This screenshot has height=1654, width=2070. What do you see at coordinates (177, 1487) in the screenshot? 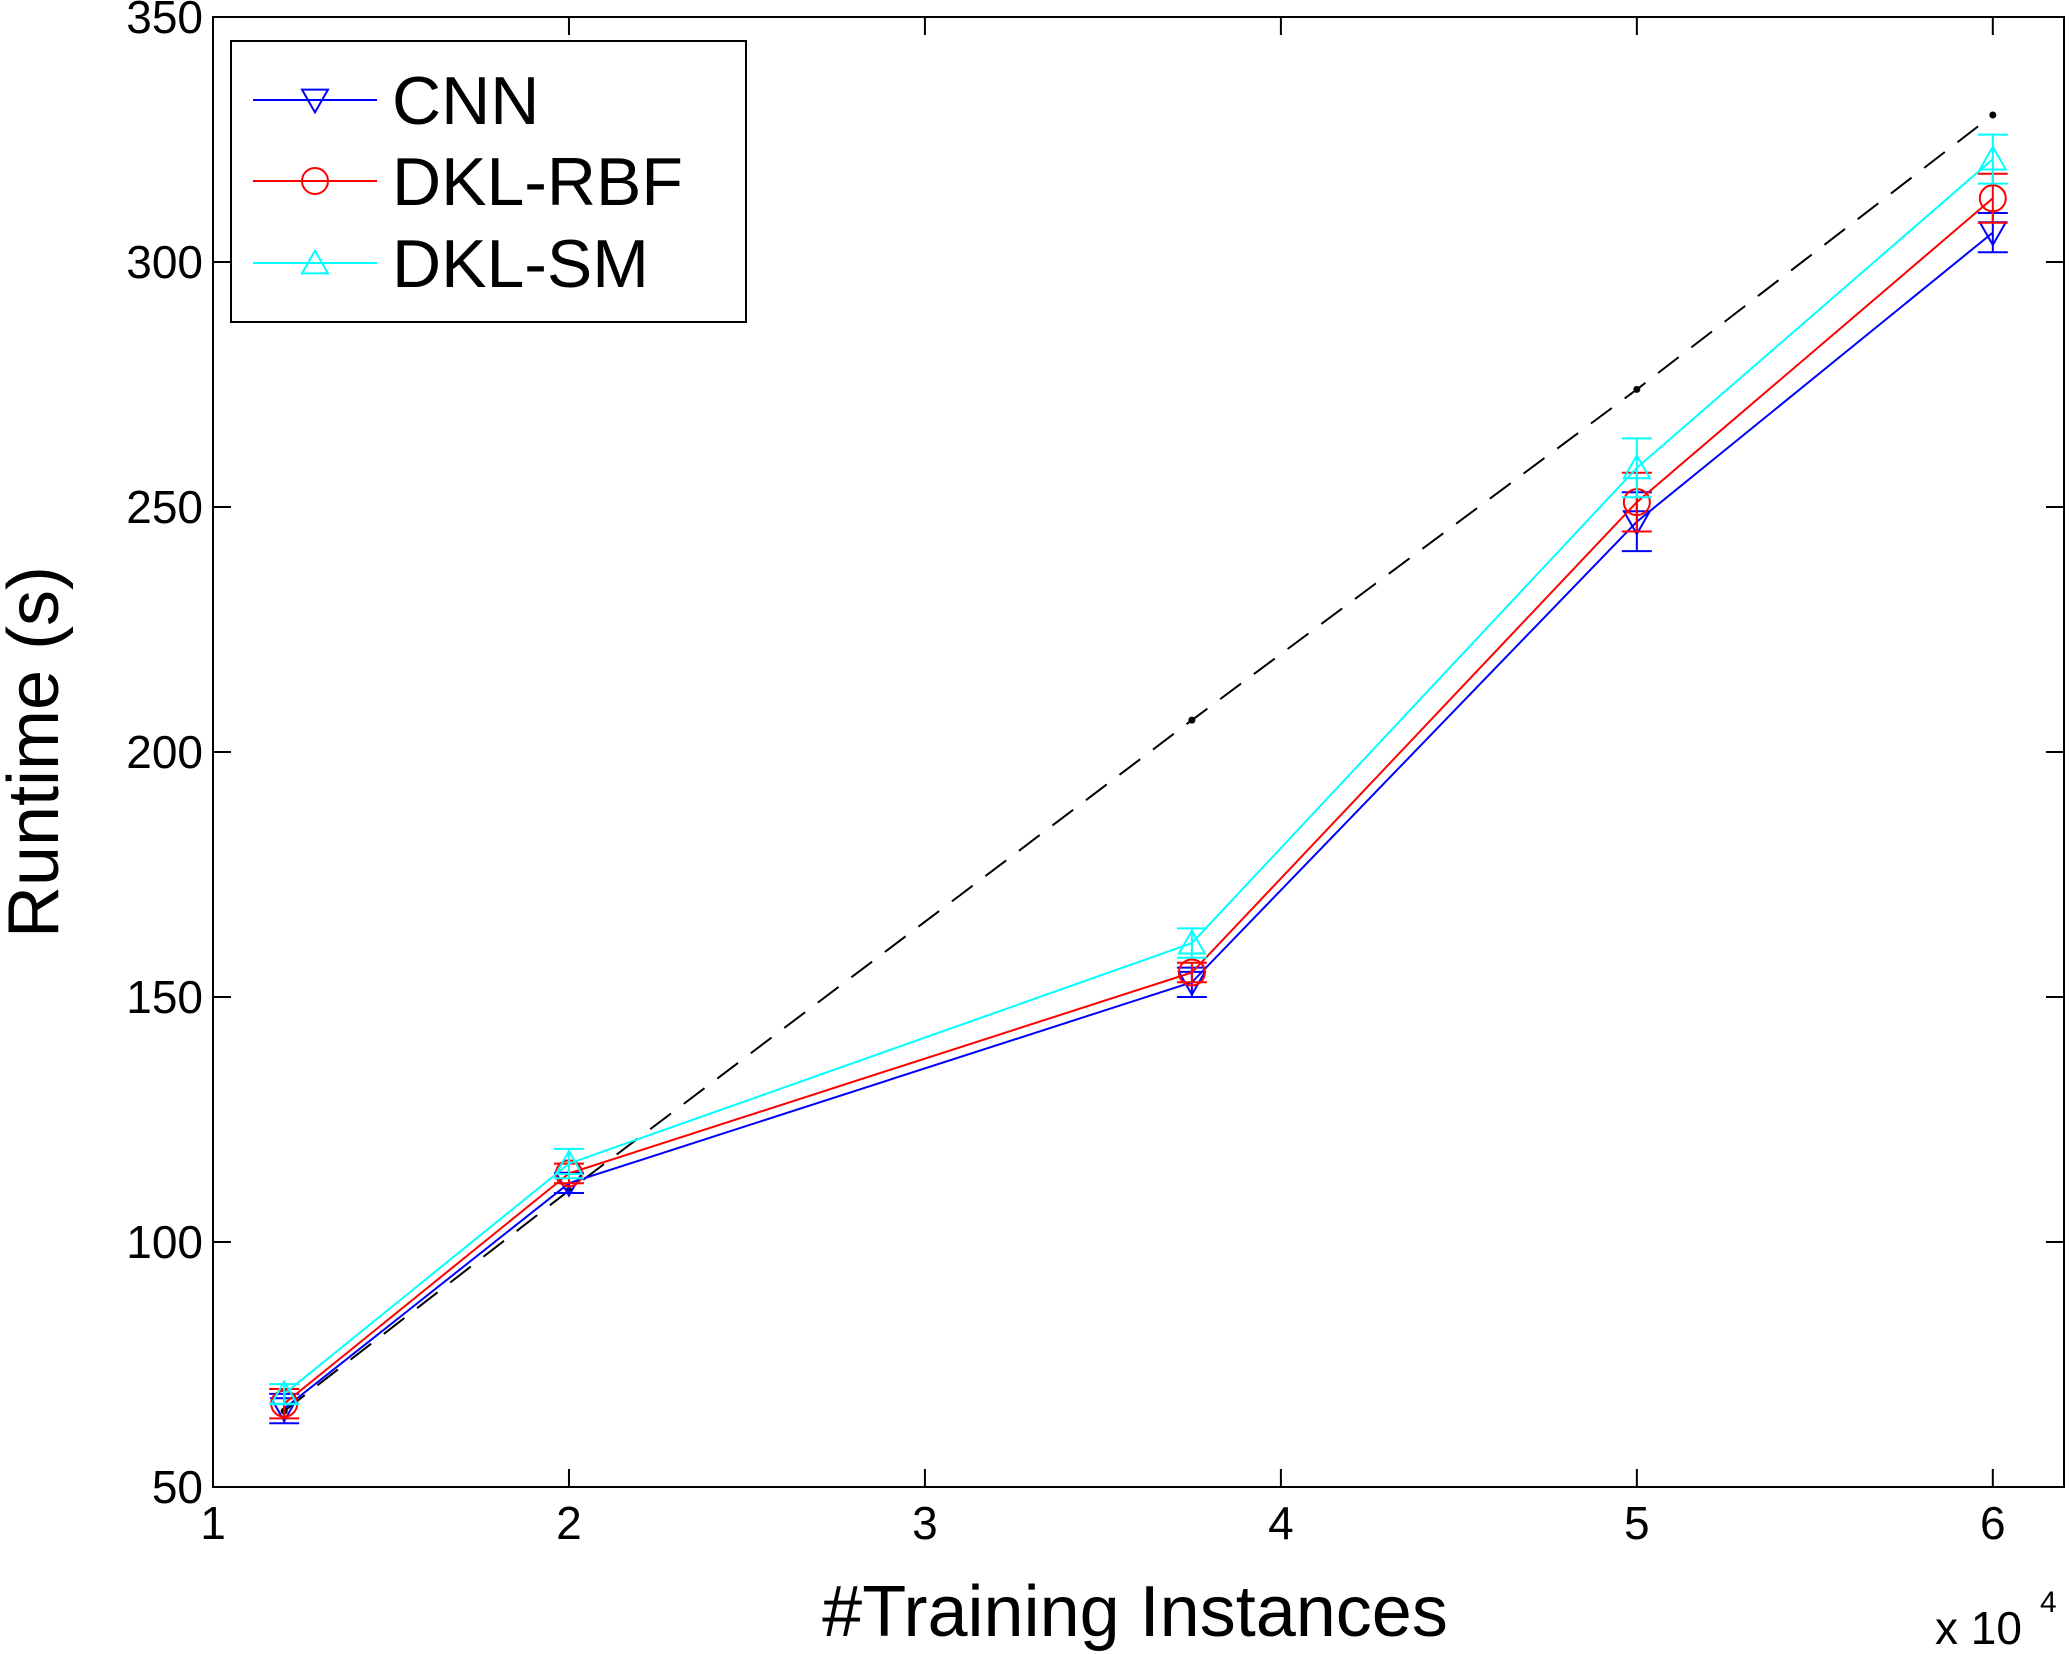
I see `y-tick-label: 50` at bounding box center [177, 1487].